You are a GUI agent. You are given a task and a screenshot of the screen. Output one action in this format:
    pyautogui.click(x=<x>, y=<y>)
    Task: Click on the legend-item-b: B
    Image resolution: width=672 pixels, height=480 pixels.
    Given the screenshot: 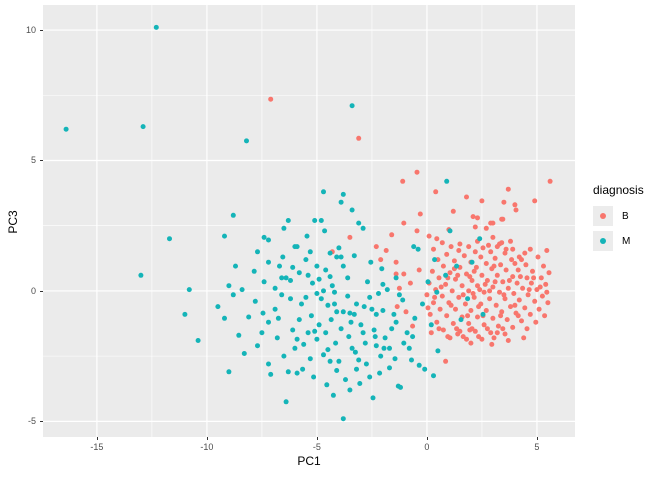 What is the action you would take?
    pyautogui.click(x=618, y=216)
    